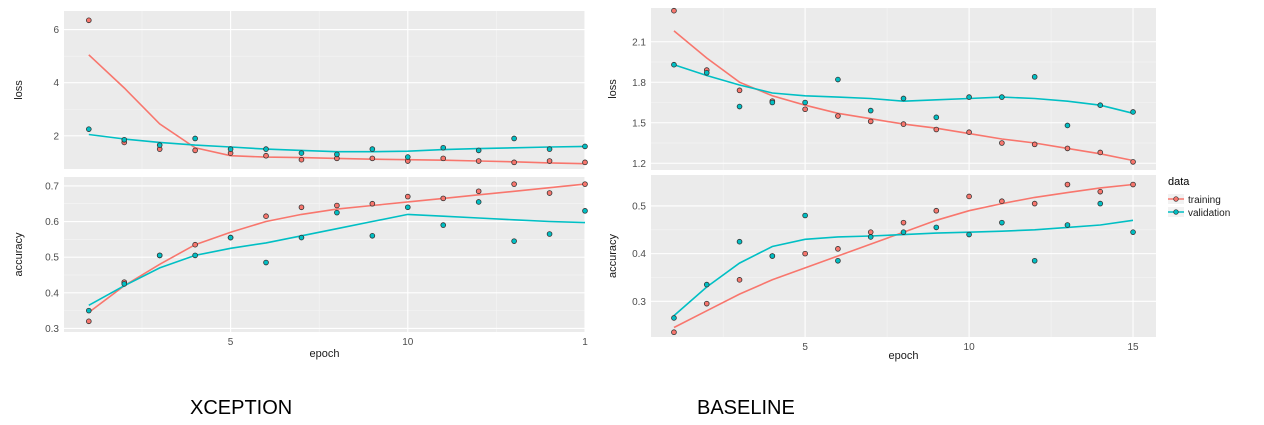 The height and width of the screenshot is (425, 1264). I want to click on y-tick-label: 2.1, so click(639, 42).